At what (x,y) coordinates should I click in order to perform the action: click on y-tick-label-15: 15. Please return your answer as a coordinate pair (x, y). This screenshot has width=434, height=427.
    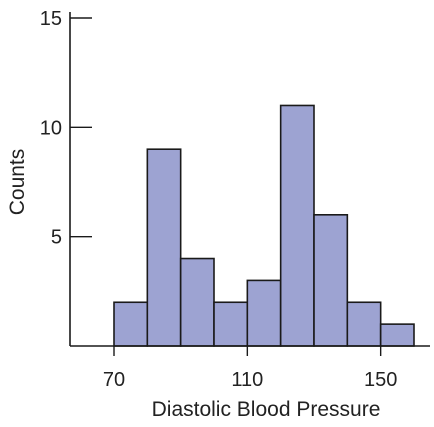
    Looking at the image, I should click on (51, 19).